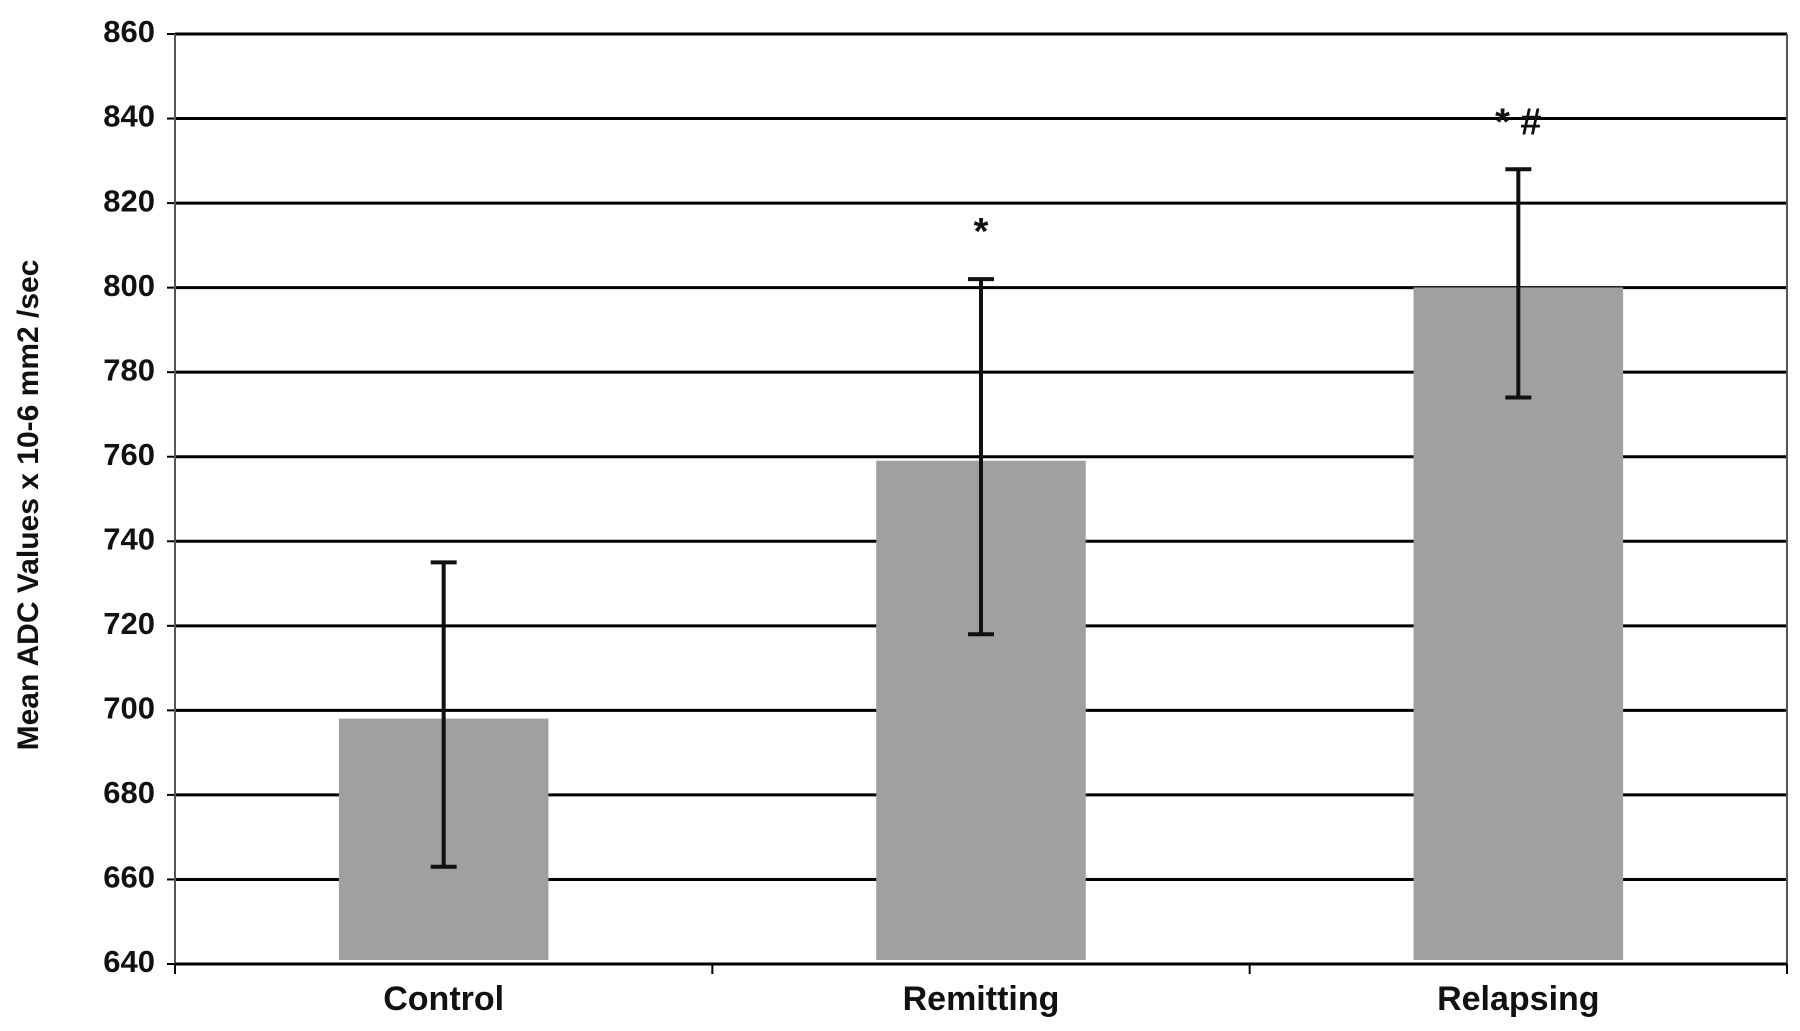  Describe the element at coordinates (129, 116) in the screenshot. I see `y-tick-label: 840` at that location.